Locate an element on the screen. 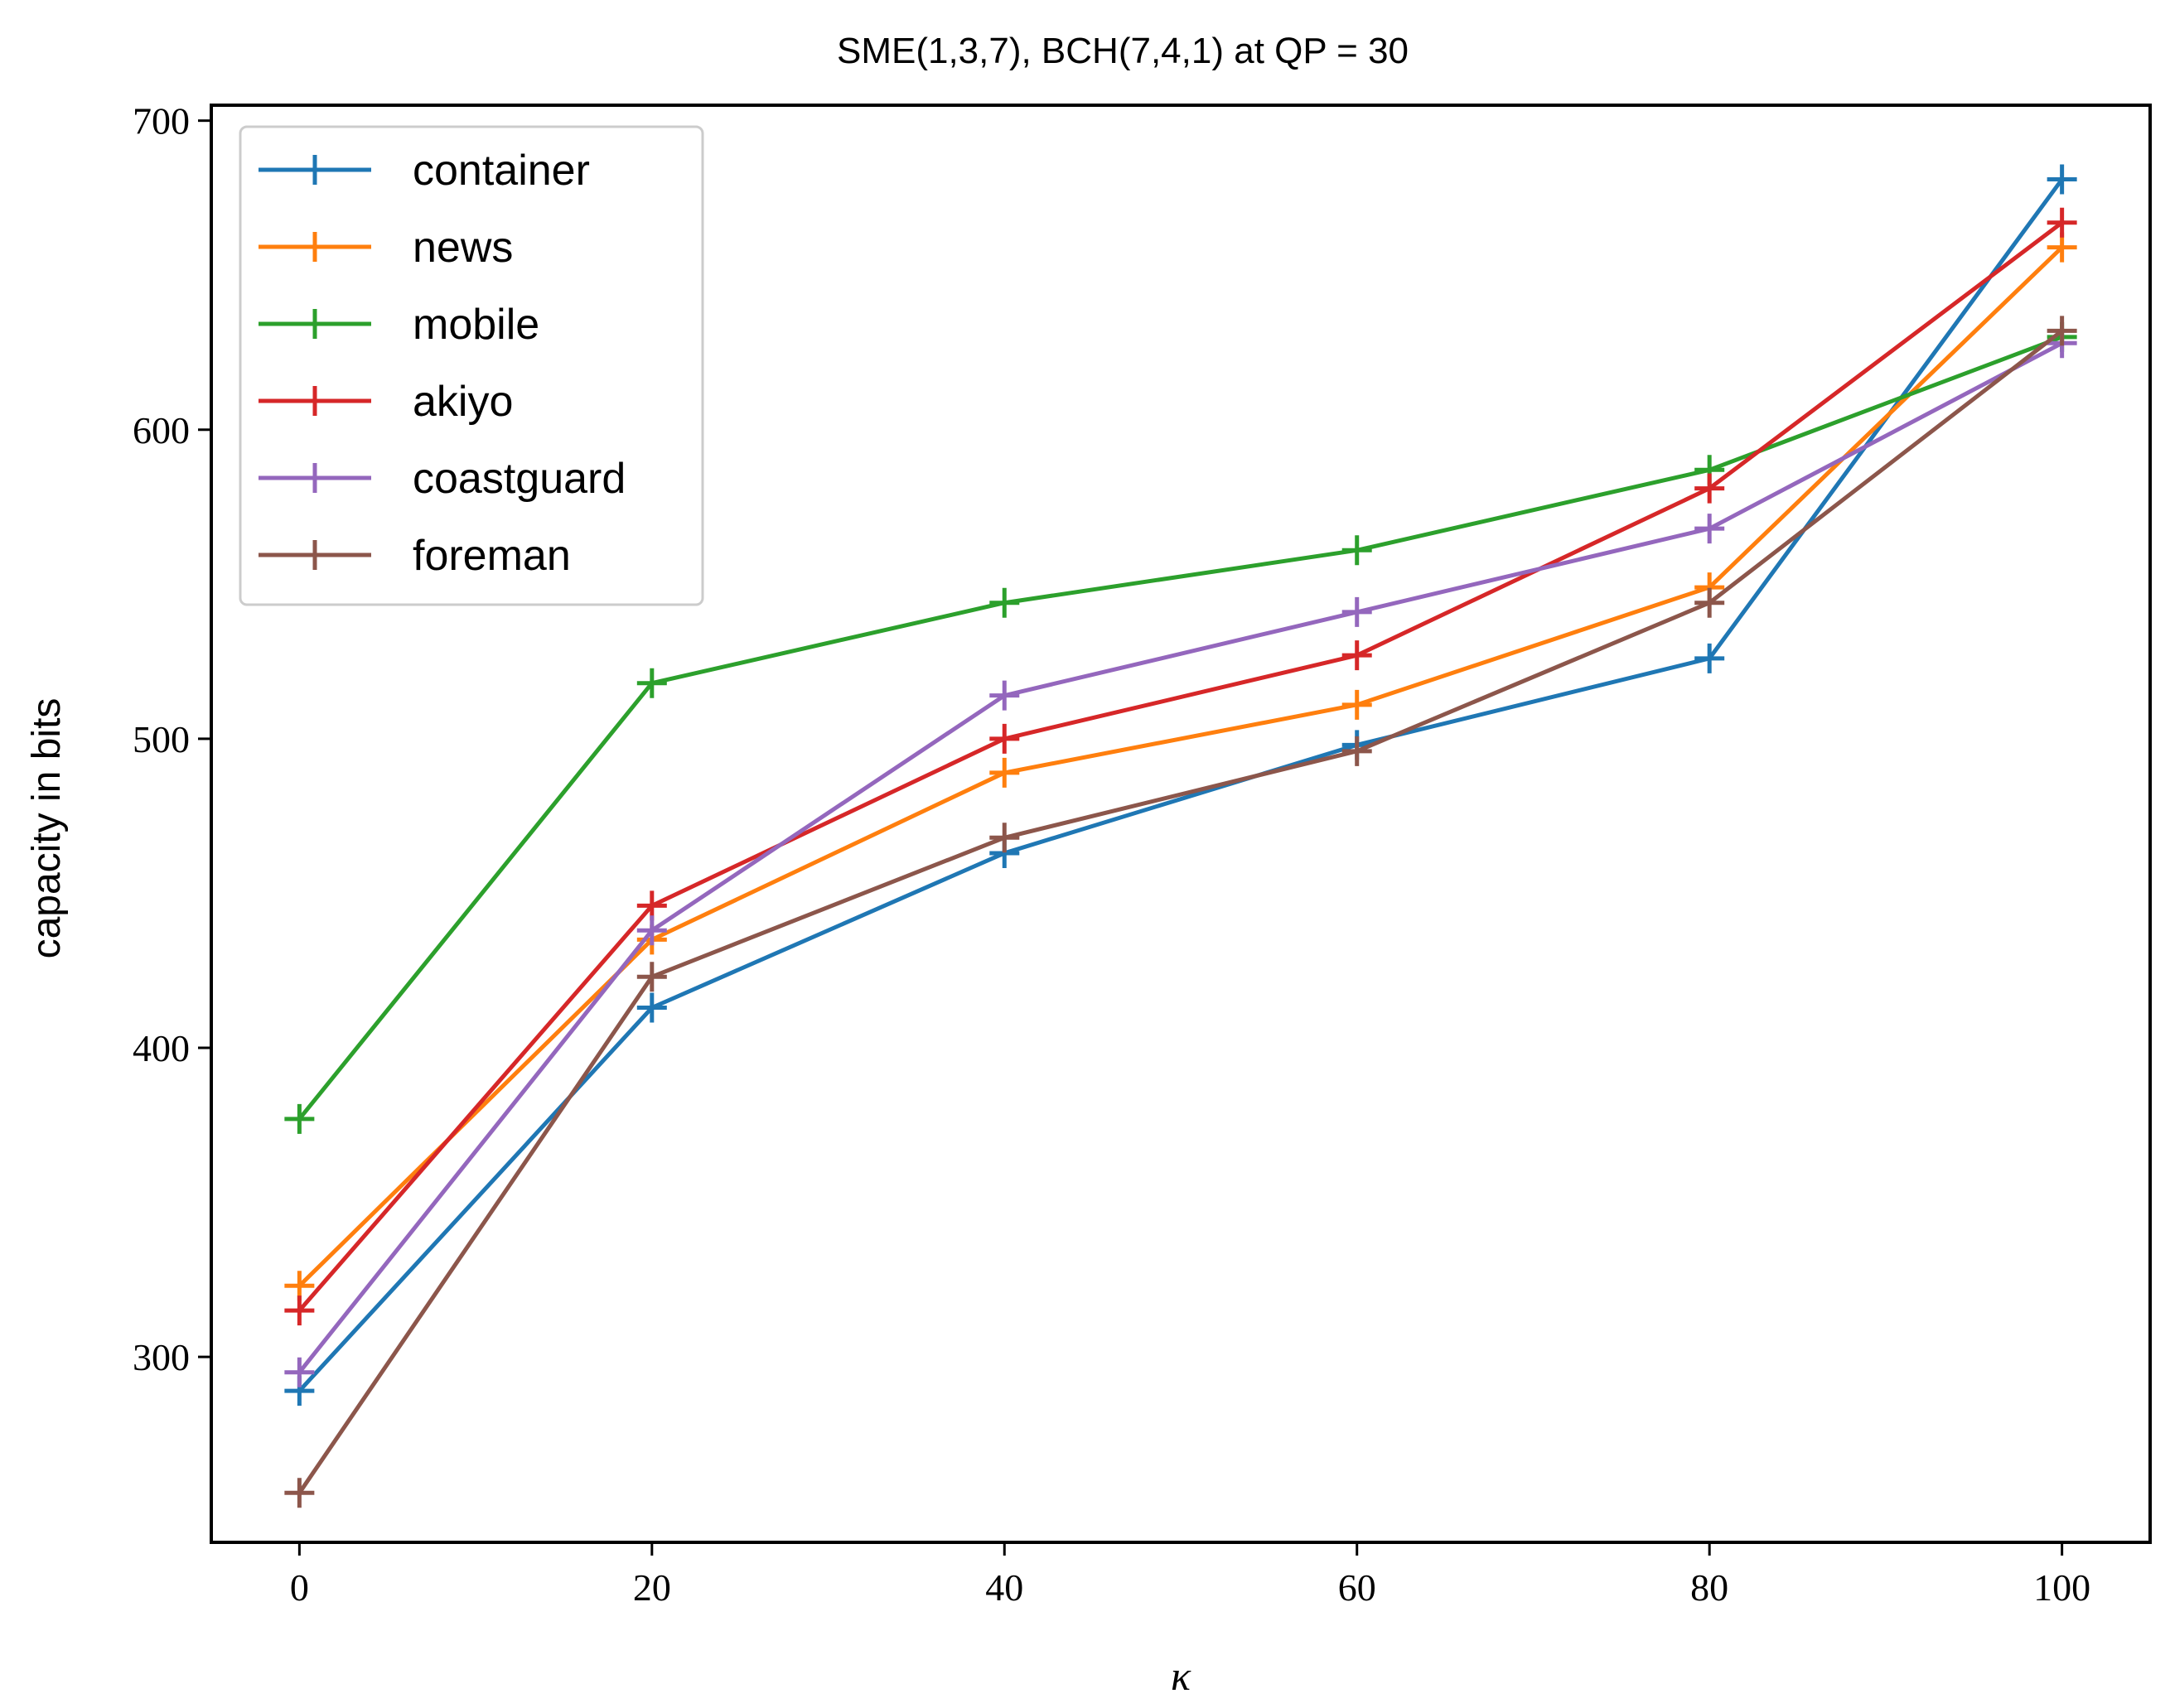  y-tick-label-400: 400 is located at coordinates (161, 1048).